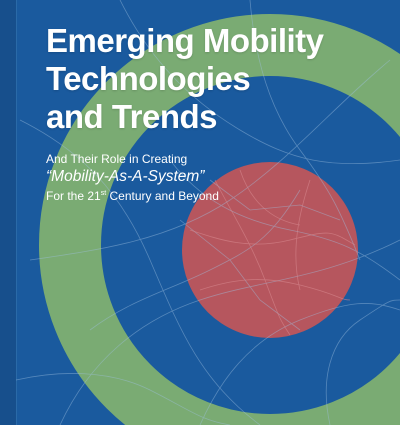  What do you see at coordinates (103, 193) in the screenshot?
I see `subtitle-line-3-ordinal: st` at bounding box center [103, 193].